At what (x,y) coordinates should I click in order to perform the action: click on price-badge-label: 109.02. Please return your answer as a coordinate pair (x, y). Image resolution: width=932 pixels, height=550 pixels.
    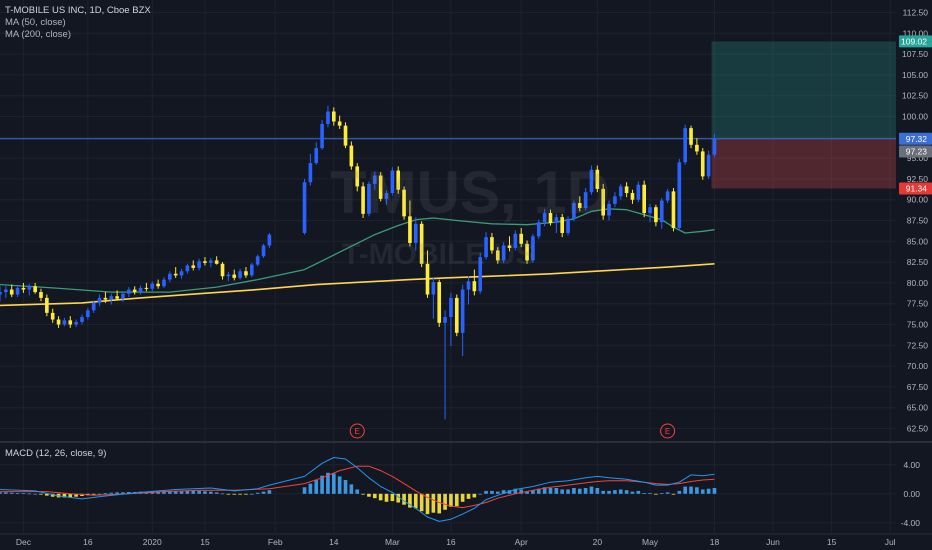
    Looking at the image, I should click on (914, 41).